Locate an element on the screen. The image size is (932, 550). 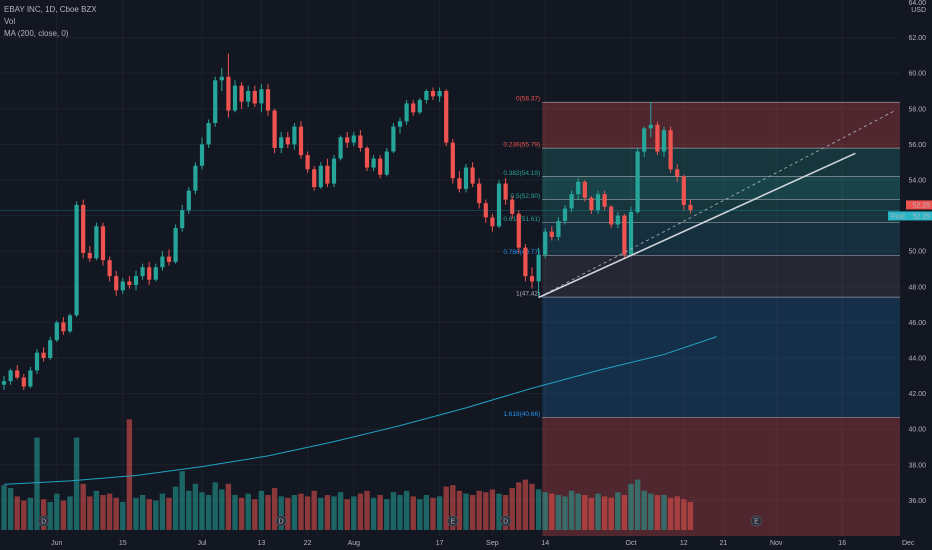
post-price-value: 52.29 is located at coordinates (921, 216).